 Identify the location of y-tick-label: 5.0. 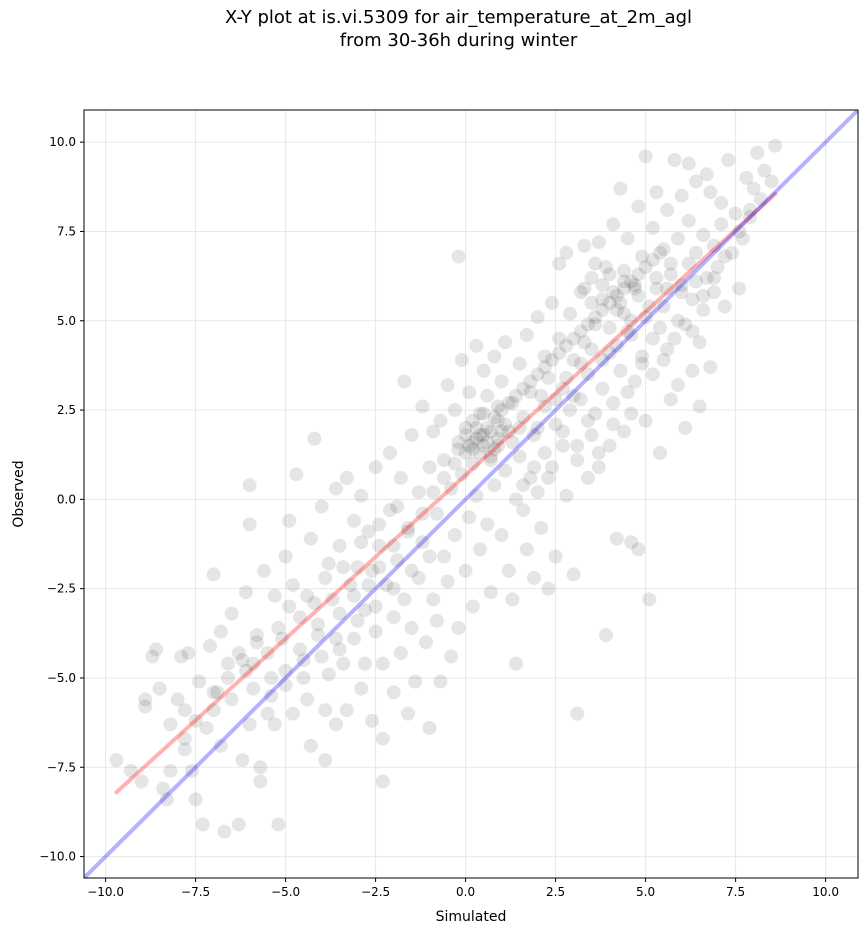
(66, 321).